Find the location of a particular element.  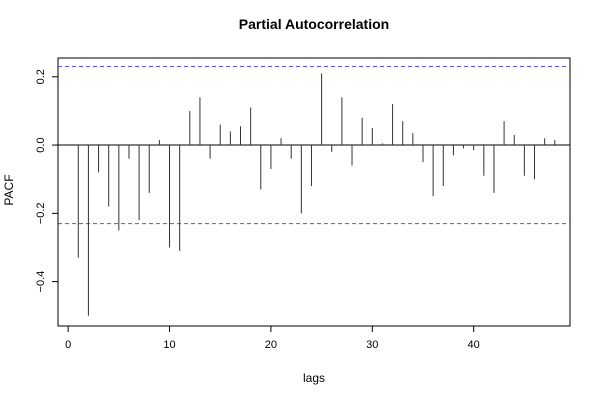

x-tick-label: 0 is located at coordinates (68, 345).